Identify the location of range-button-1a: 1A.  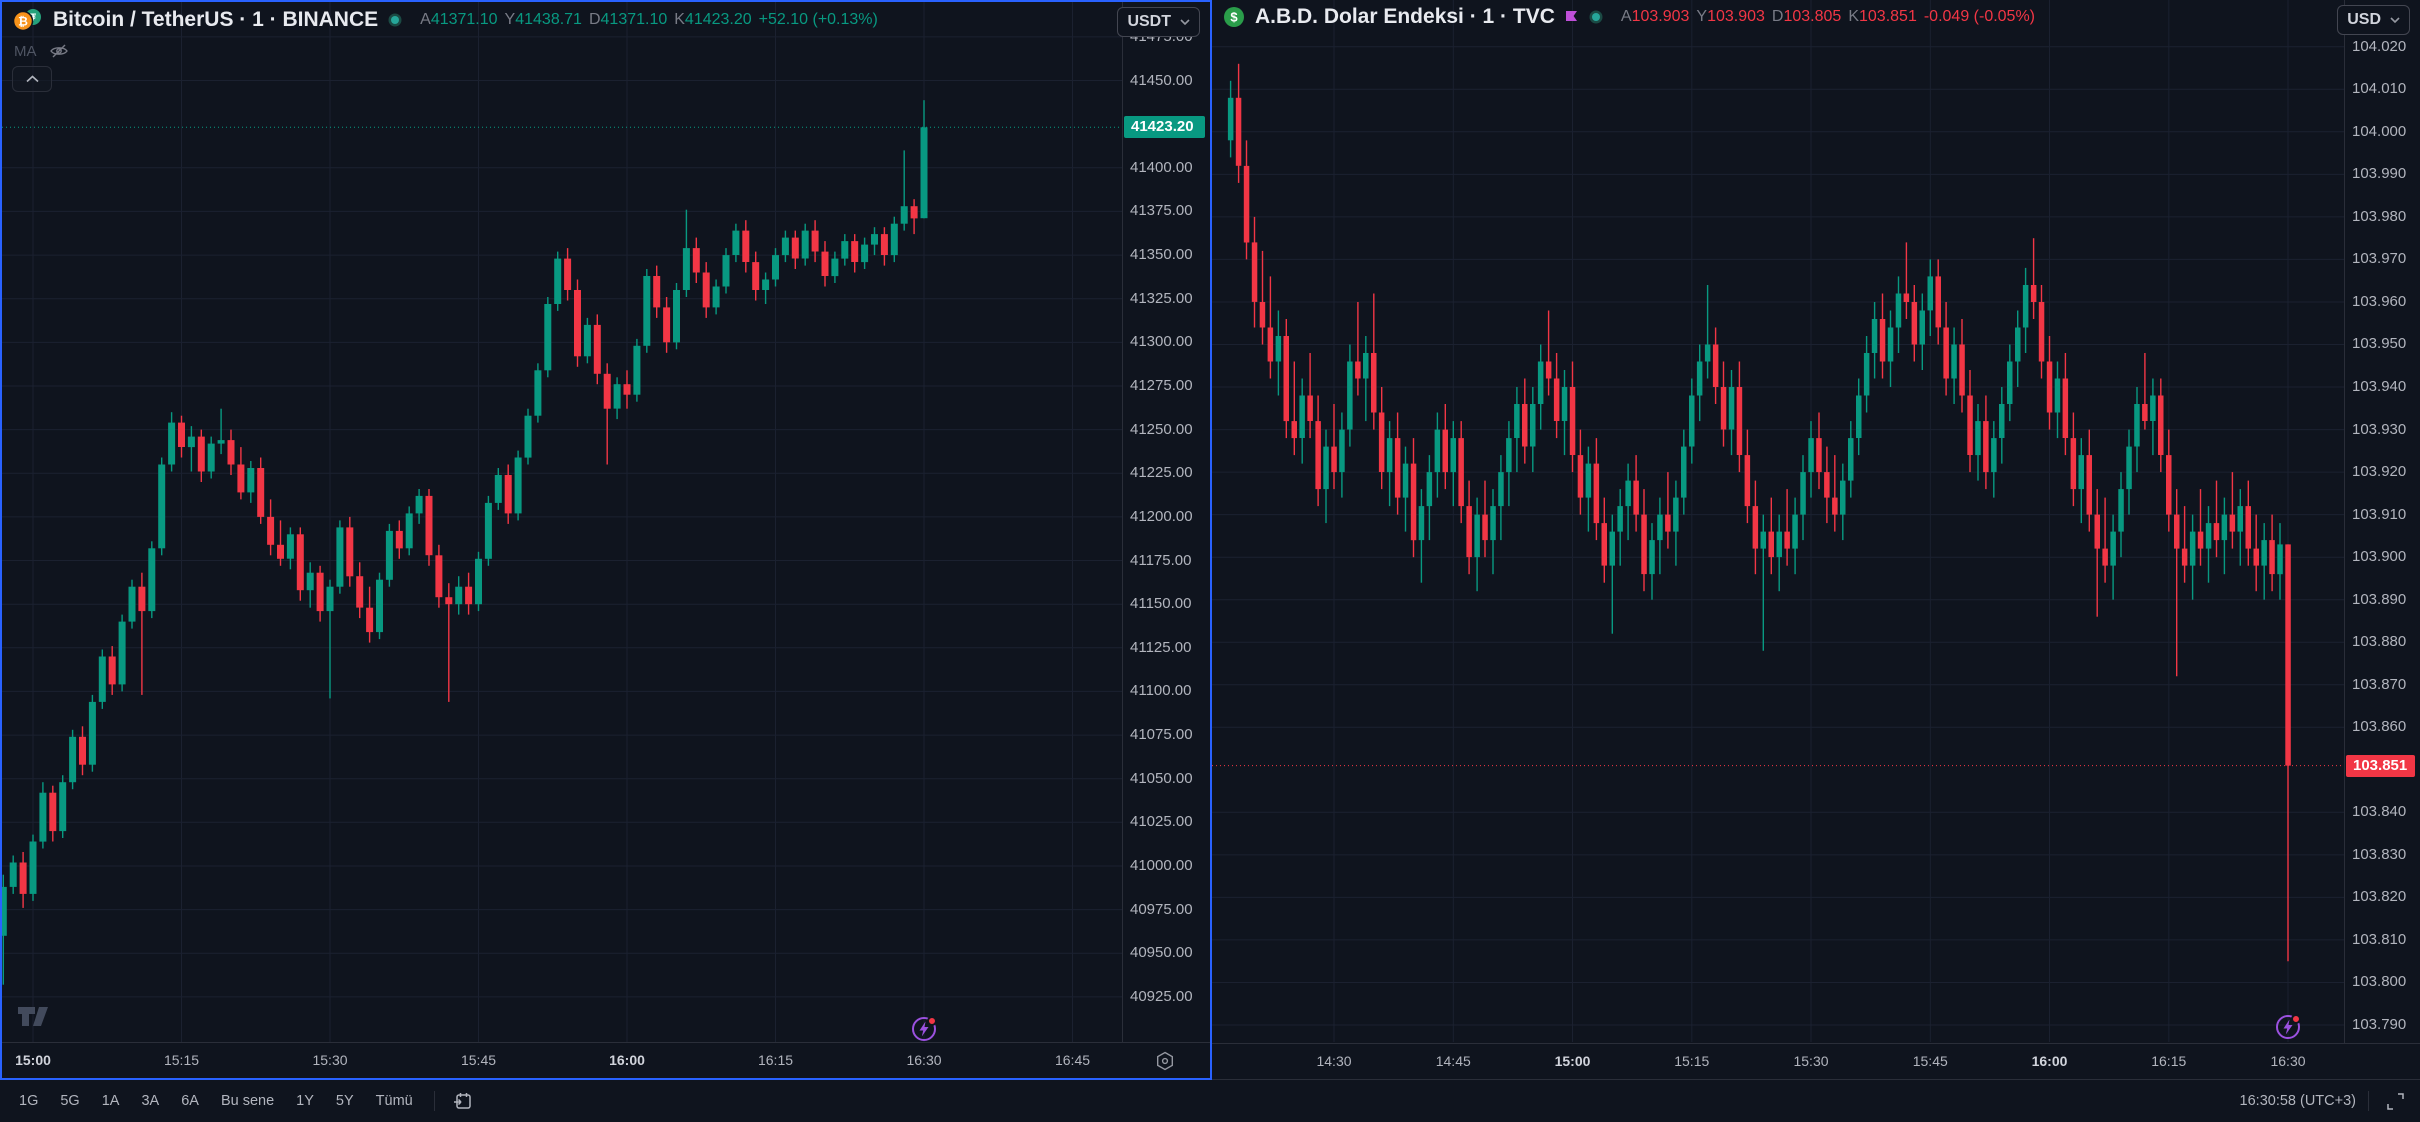
(110, 1101).